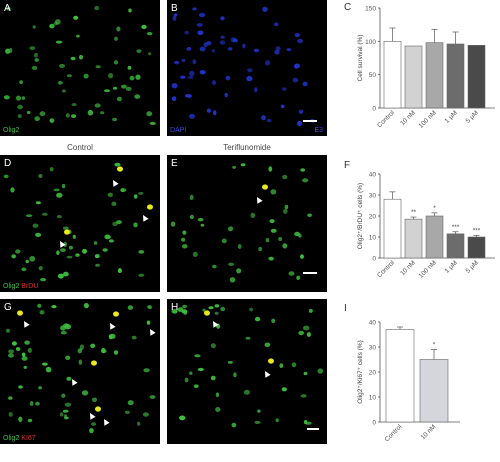 The width and height of the screenshot is (500, 462). Describe the element at coordinates (374, 109) in the screenshot. I see `y-tick-label: 0` at that location.